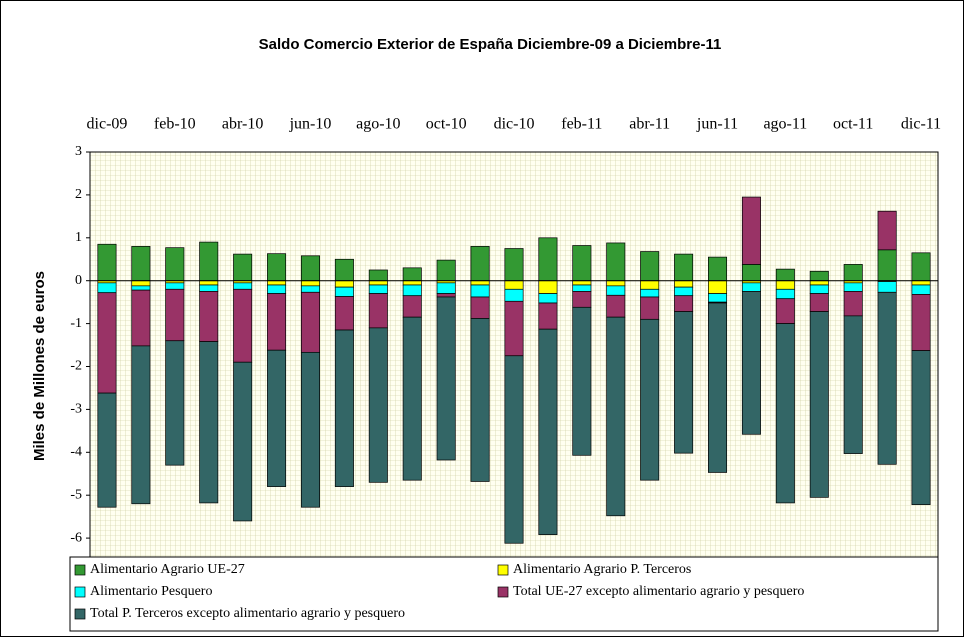 This screenshot has width=965, height=638. Describe the element at coordinates (107, 124) in the screenshot. I see `x-tick-label: dic-09` at that location.